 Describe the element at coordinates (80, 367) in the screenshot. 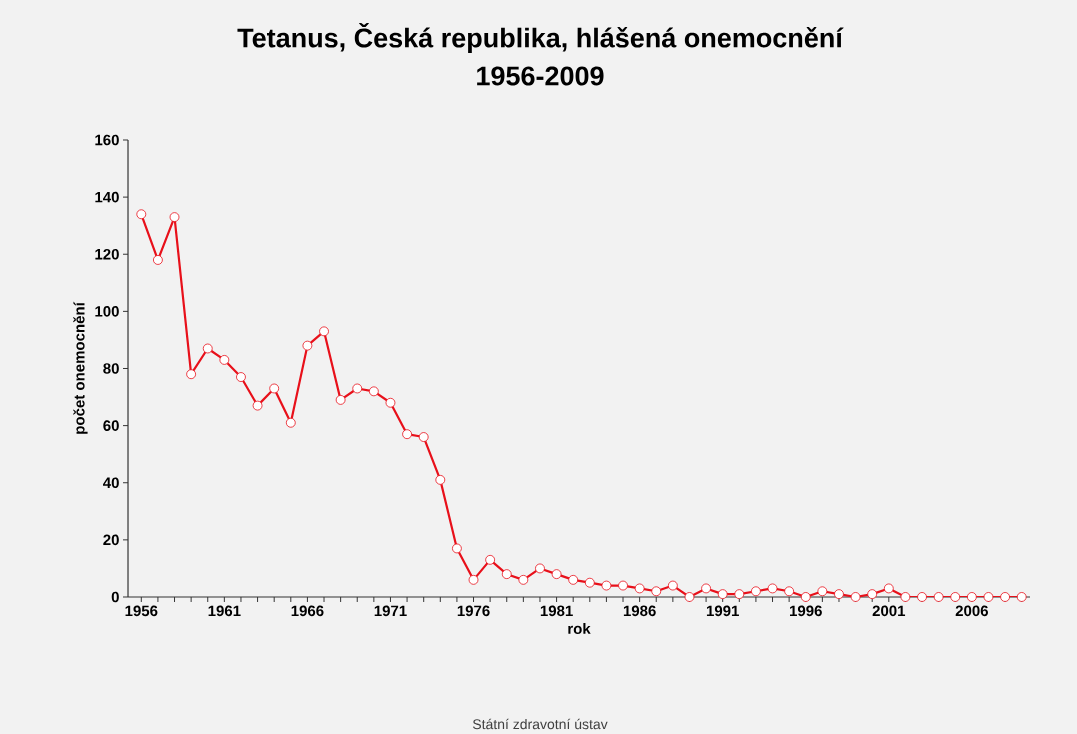

I see `y-axis-title: počet onemocnění` at that location.